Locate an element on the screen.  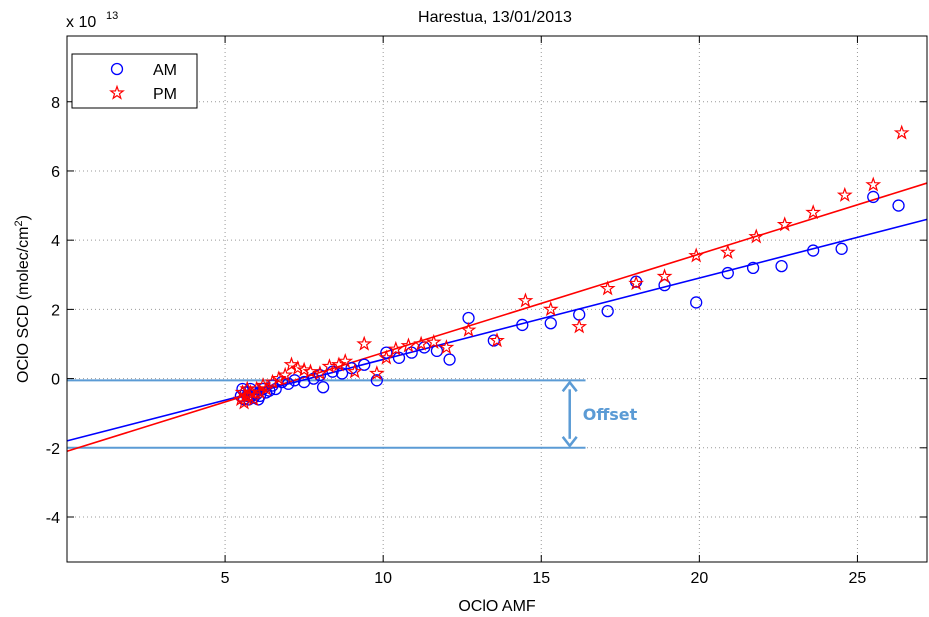
x-tick-label: 5 is located at coordinates (225, 578).